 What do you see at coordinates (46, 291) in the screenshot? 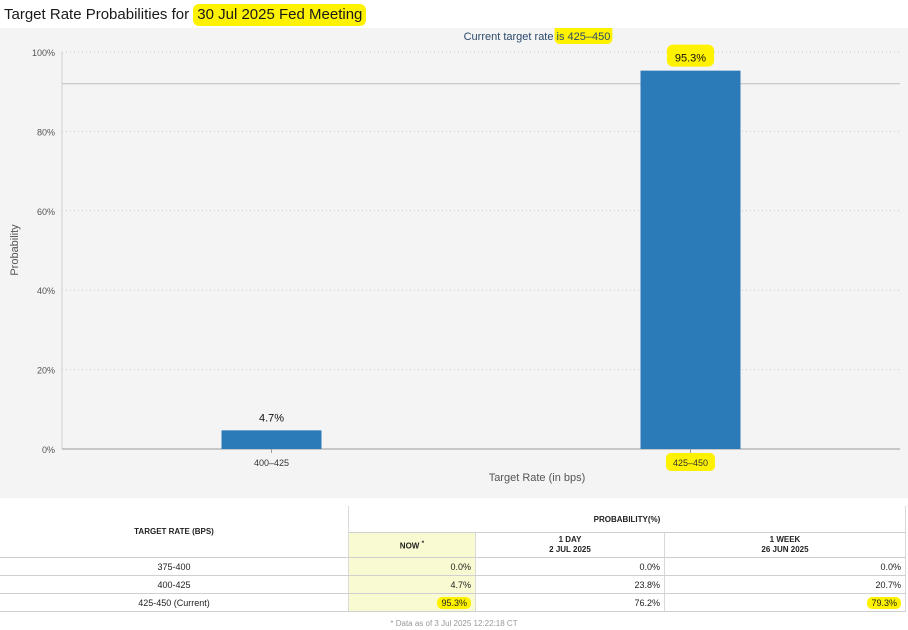
I see `y-tick-label: 40%` at bounding box center [46, 291].